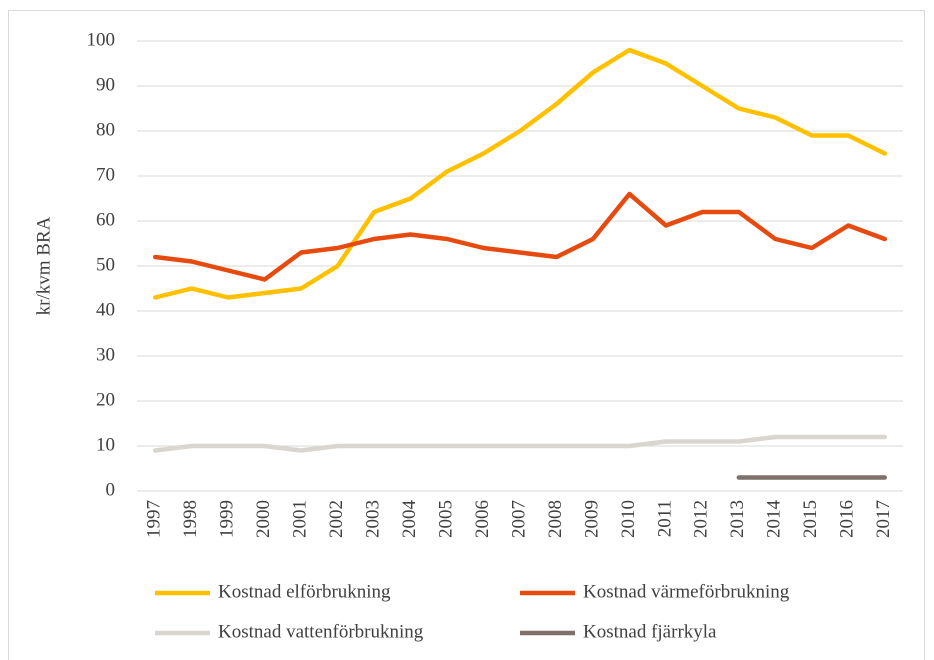  What do you see at coordinates (650, 631) in the screenshot?
I see `legend-label: Kostnad fjärrkyla` at bounding box center [650, 631].